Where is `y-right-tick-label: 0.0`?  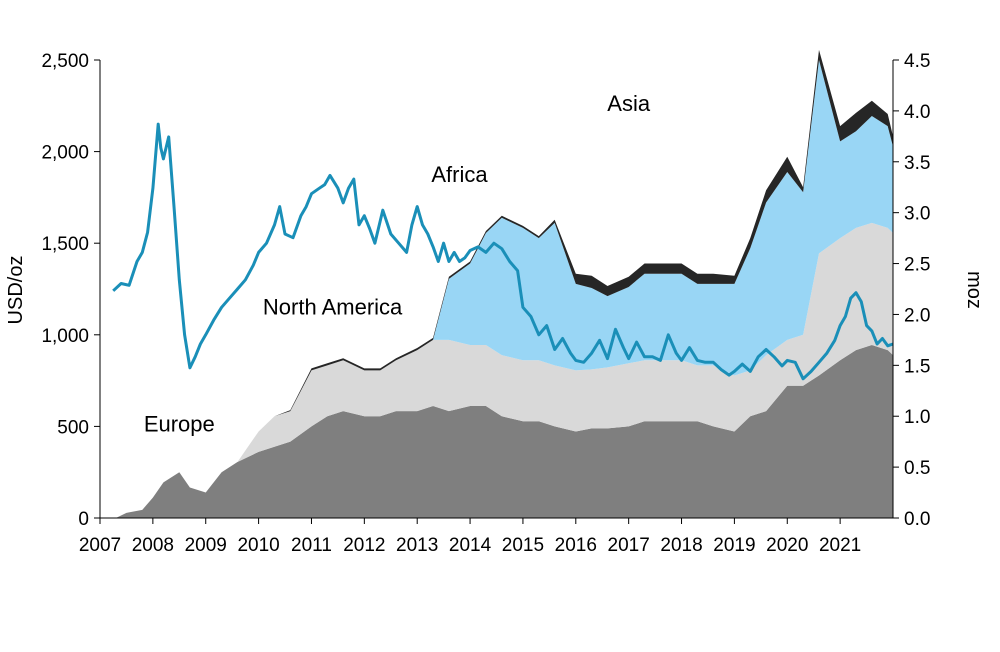 y-right-tick-label: 0.0 is located at coordinates (917, 519).